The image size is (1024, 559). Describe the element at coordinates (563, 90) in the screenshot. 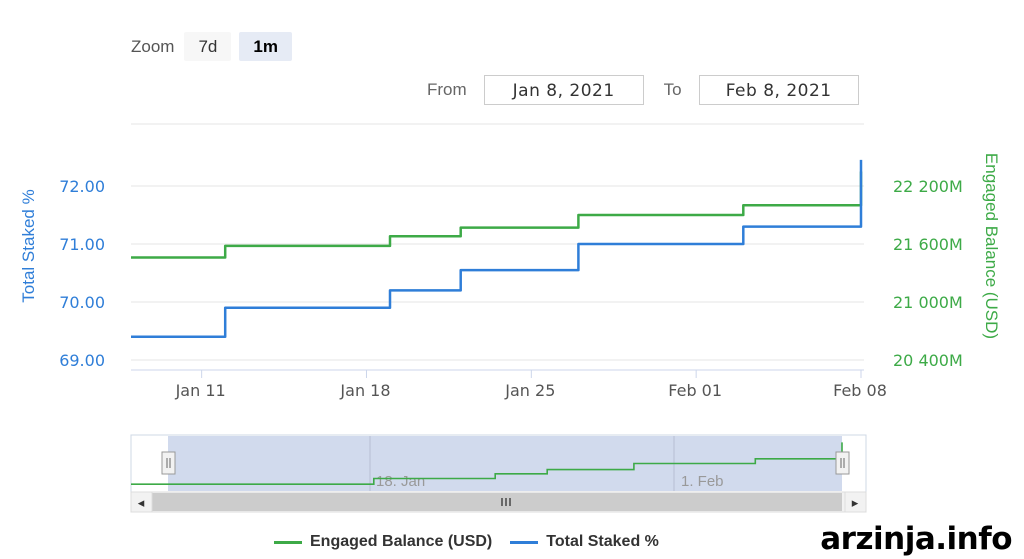

I see `from-date-input: Jan 8, 2021` at that location.